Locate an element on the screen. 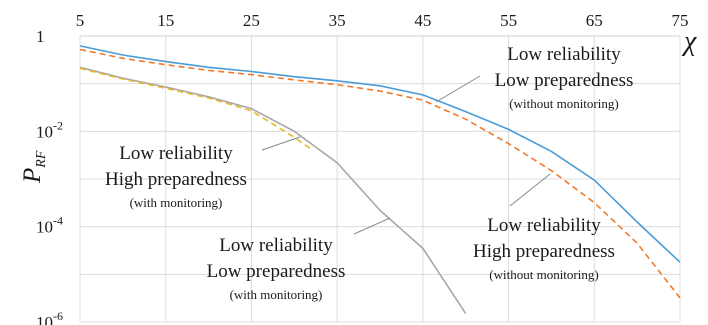 The width and height of the screenshot is (708, 325). x-axis-label: χ is located at coordinates (689, 41).